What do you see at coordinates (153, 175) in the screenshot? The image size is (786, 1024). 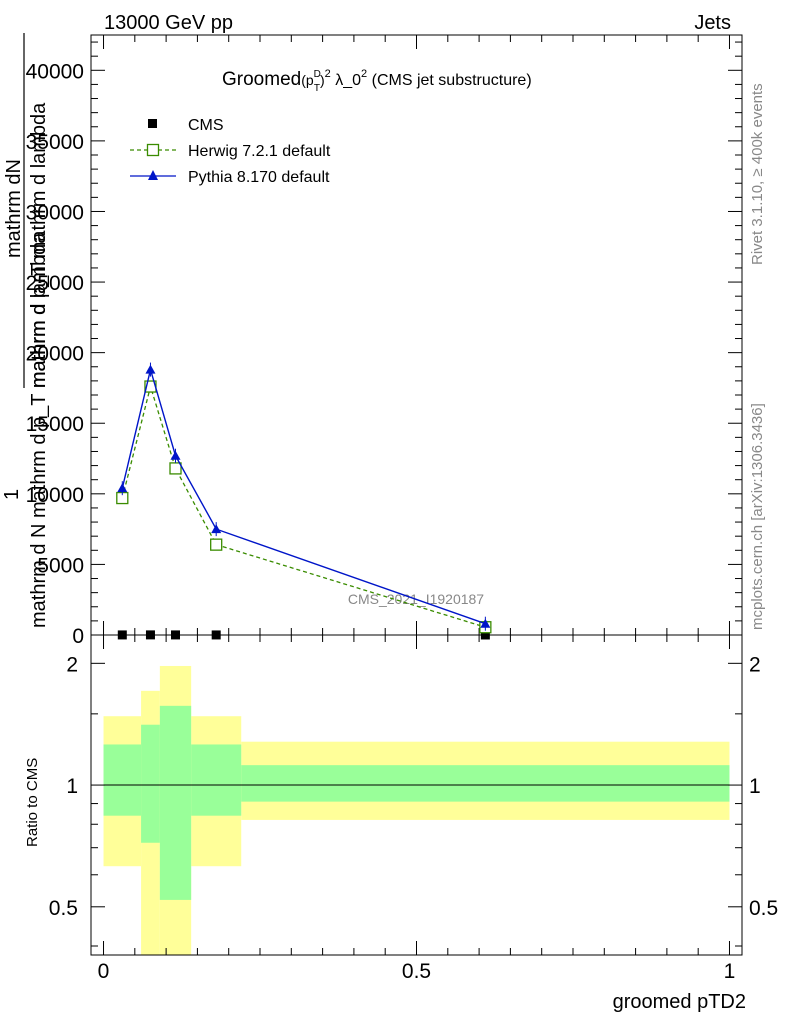 I see `legend-pythia-marker` at bounding box center [153, 175].